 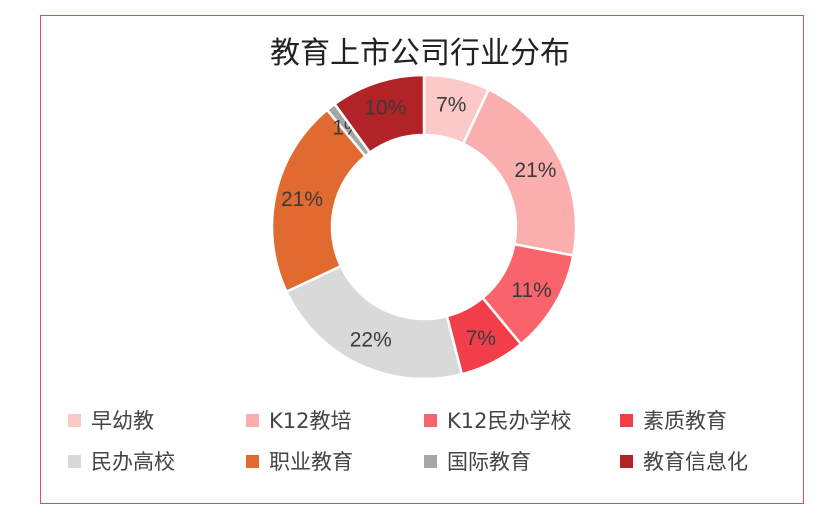 I want to click on legend-item-7: 教育信息化, so click(x=684, y=461).